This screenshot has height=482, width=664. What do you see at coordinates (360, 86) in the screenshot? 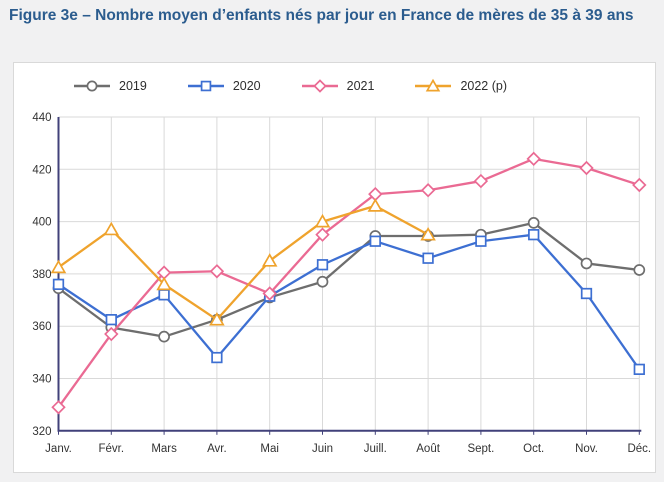
I see `legend-label: 2021` at bounding box center [360, 86].